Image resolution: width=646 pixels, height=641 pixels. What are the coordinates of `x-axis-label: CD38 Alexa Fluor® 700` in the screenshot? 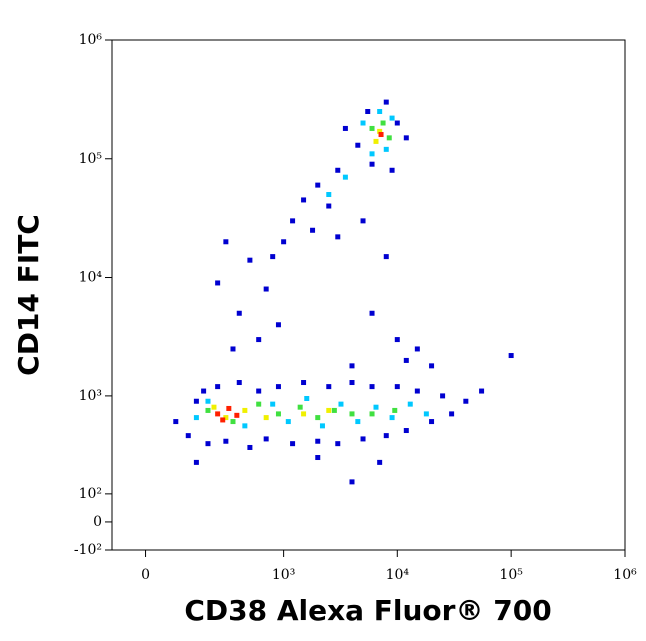 It's located at (367, 610).